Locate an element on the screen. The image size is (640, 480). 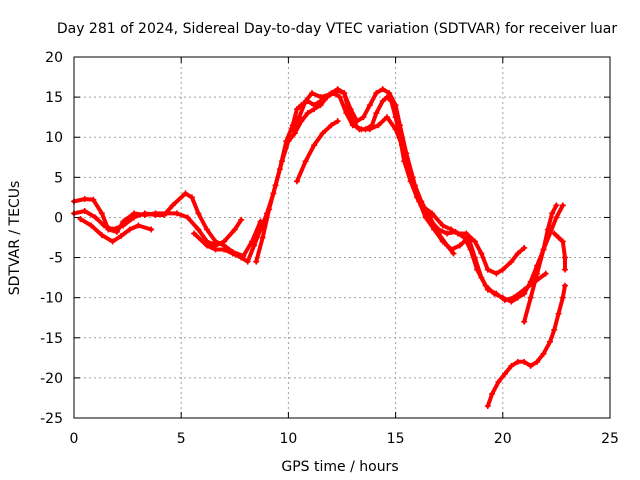
x-tick-label: 25 is located at coordinates (610, 439).